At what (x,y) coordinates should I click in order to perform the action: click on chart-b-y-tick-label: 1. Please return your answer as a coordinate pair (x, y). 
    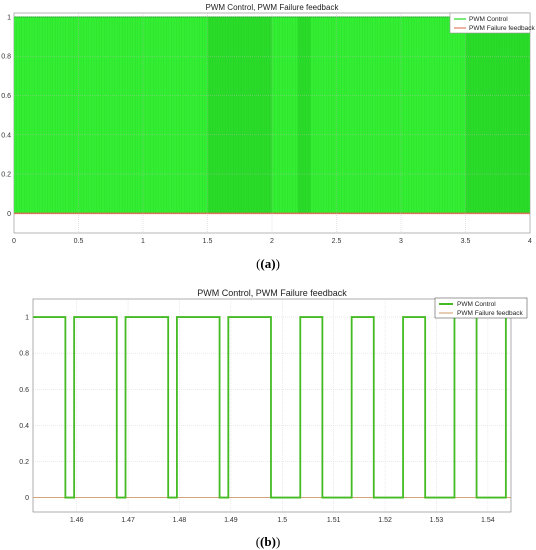
    Looking at the image, I should click on (27, 318).